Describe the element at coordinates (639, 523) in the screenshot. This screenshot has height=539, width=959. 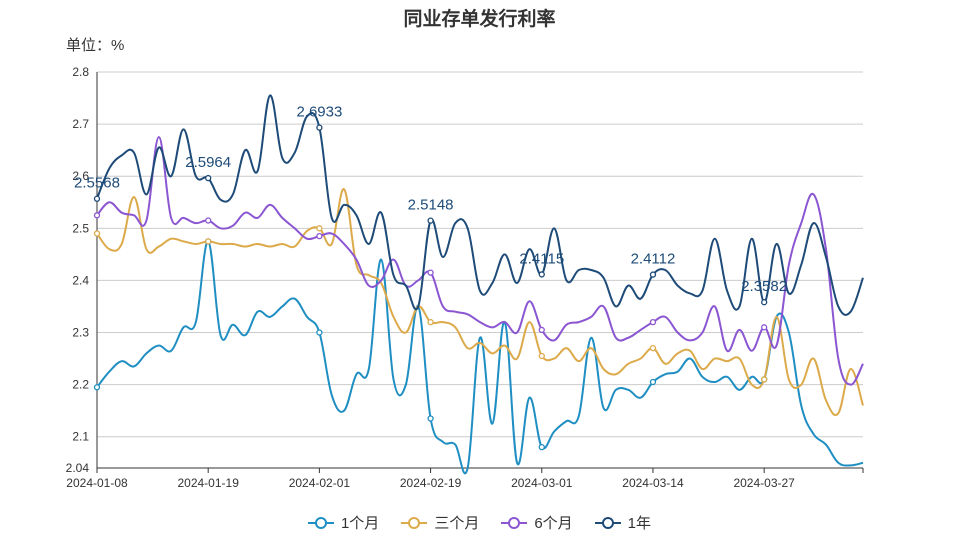
I see `legend-label: 1年` at that location.